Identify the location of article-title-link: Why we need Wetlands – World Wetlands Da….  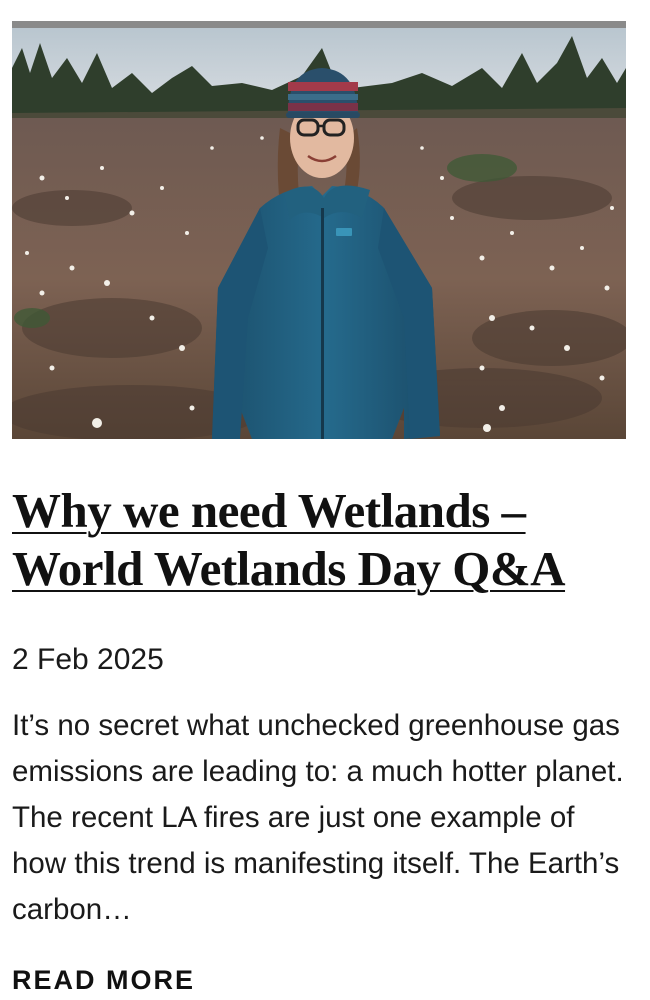
(289, 539).